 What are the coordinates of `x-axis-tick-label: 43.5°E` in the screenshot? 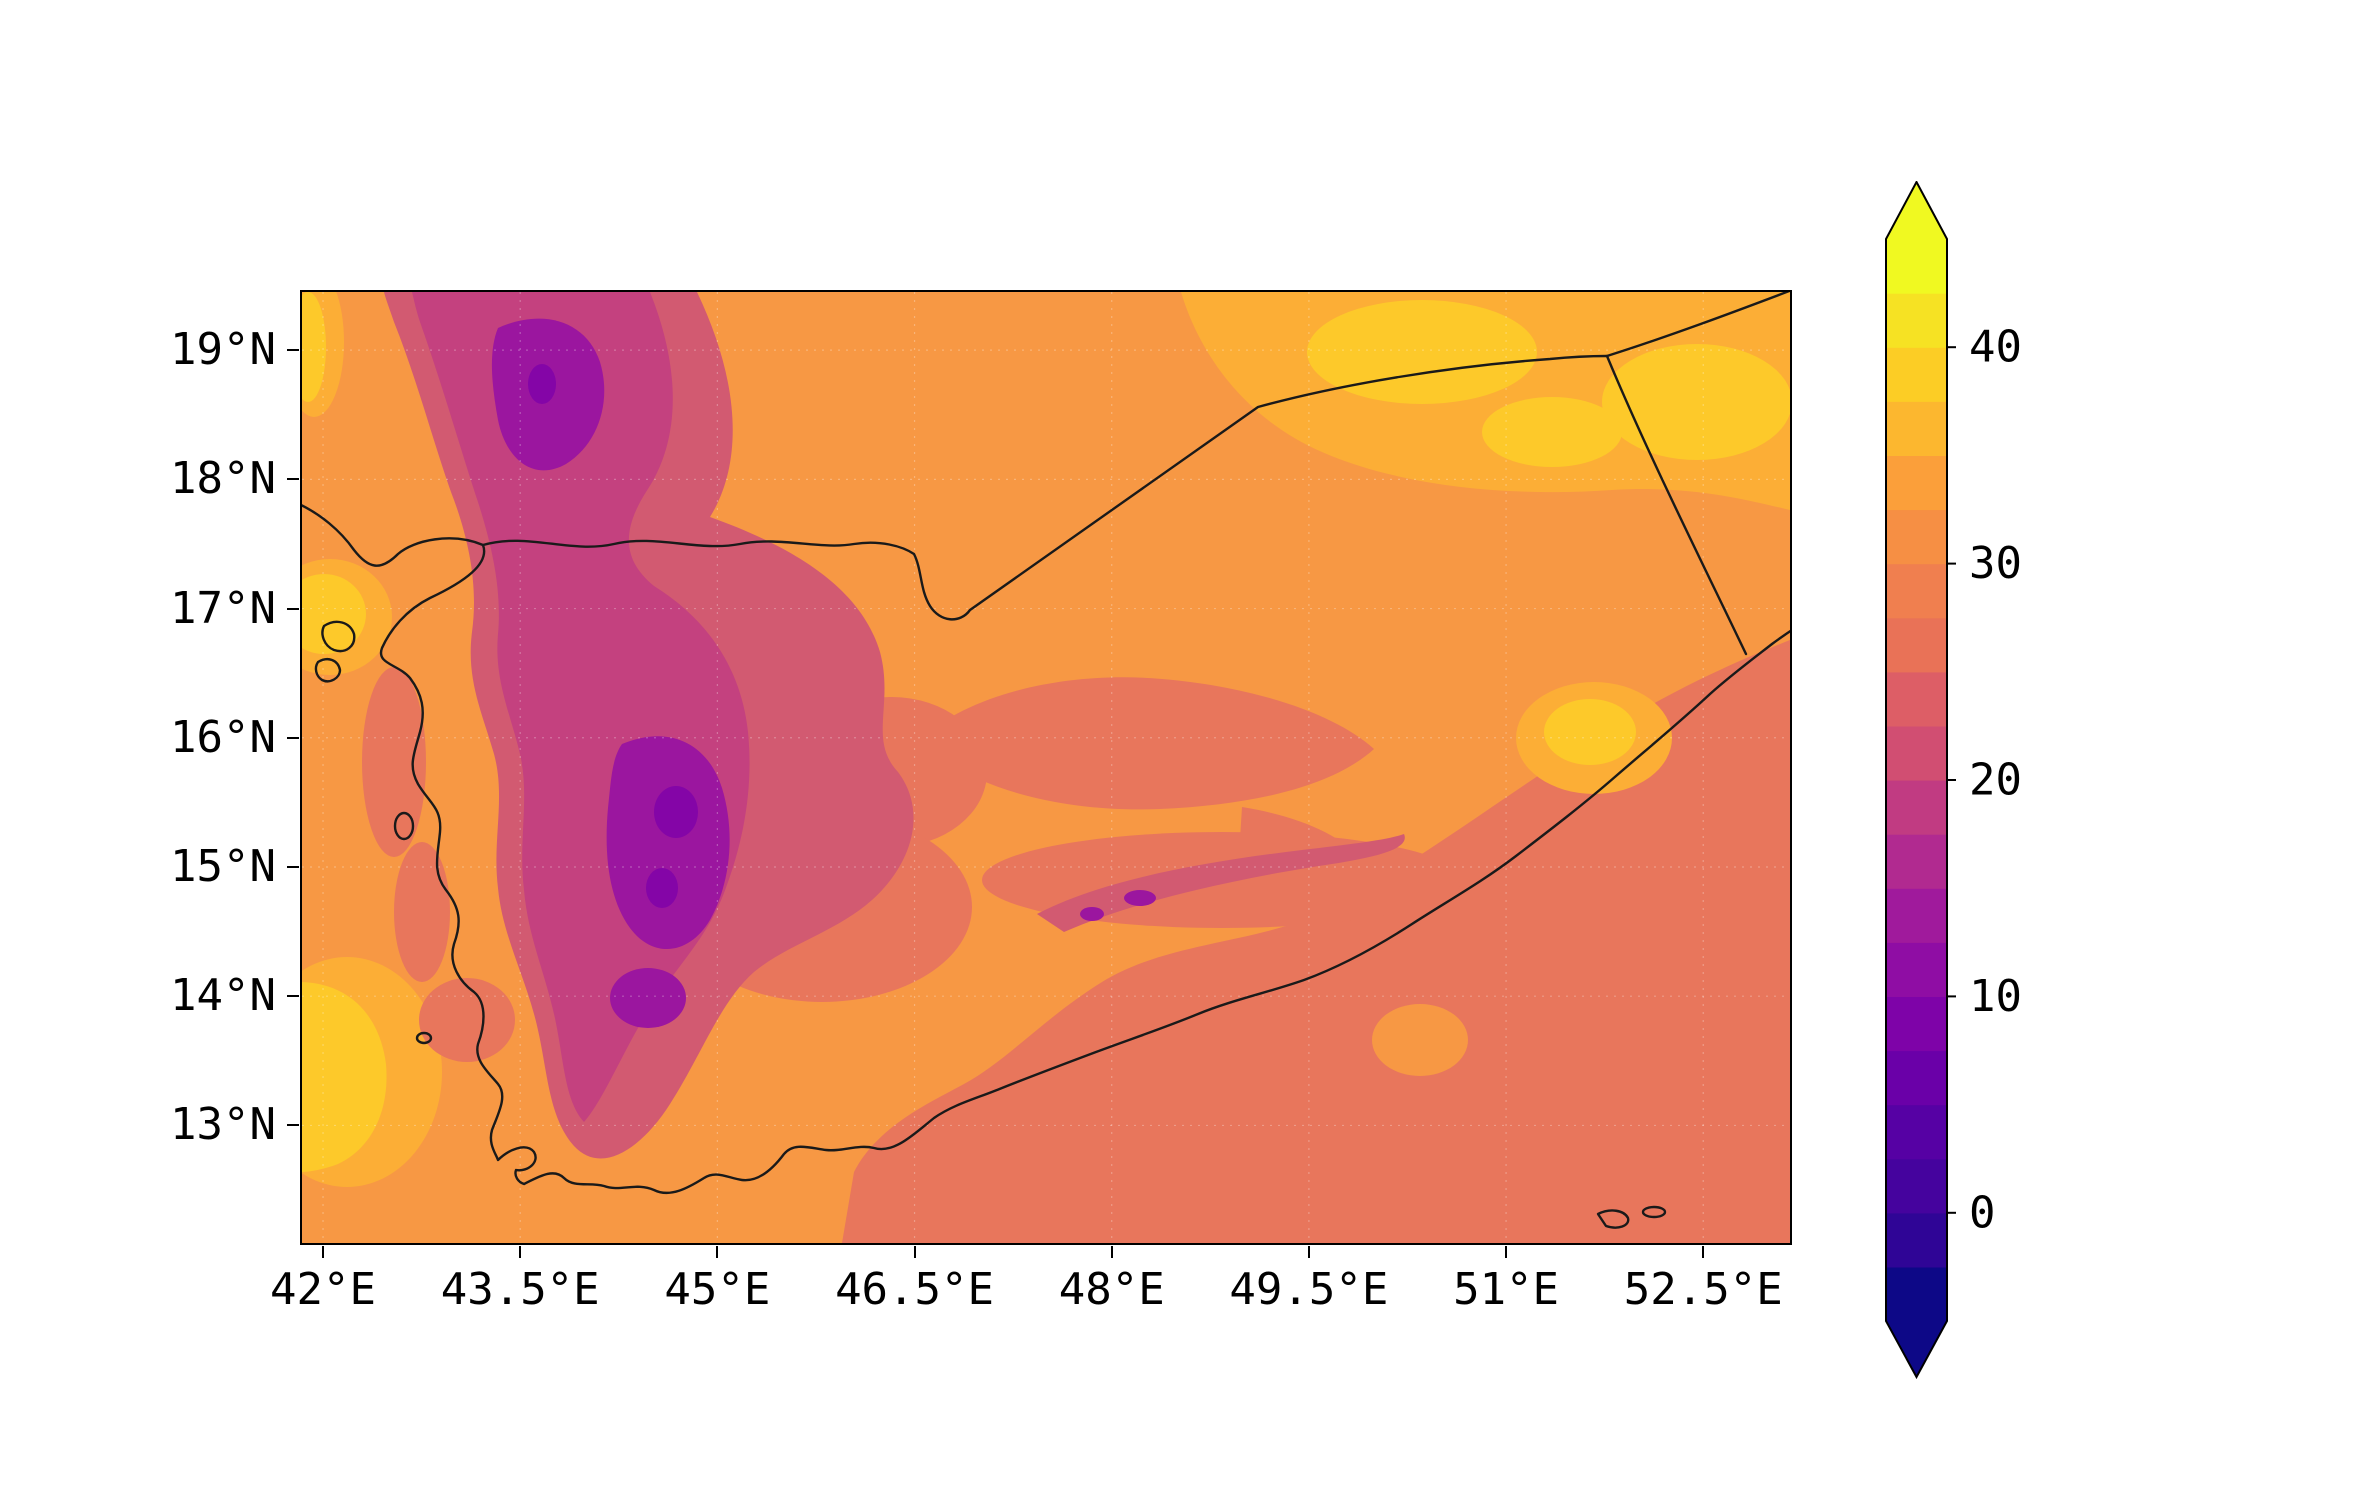 It's located at (520, 1289).